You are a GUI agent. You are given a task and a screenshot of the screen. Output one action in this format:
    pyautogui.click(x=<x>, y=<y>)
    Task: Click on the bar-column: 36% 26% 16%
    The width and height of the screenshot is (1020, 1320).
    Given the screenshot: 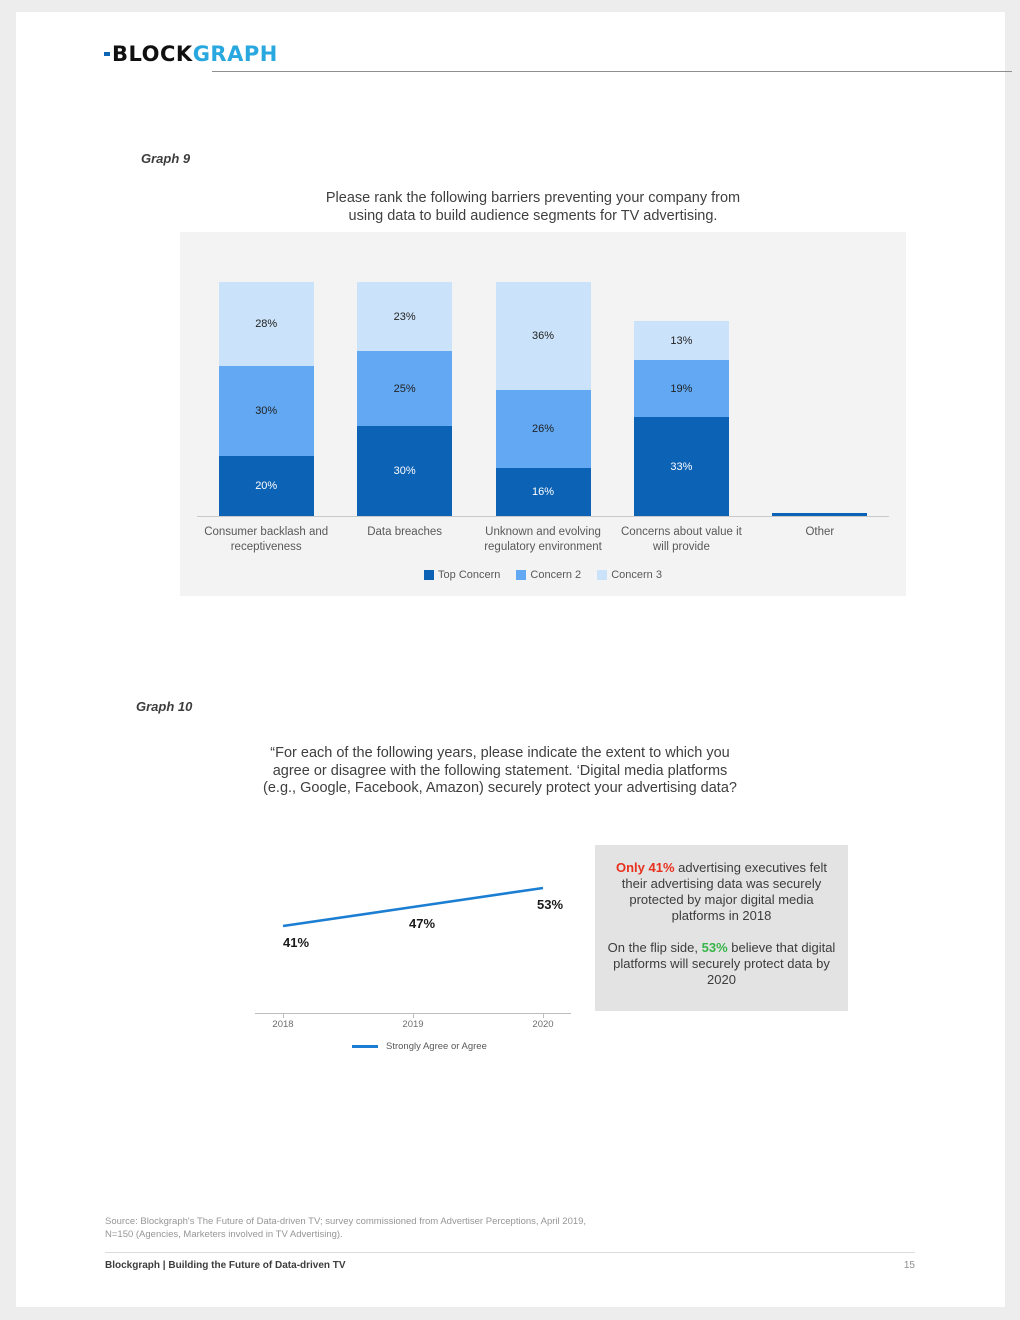 What is the action you would take?
    pyautogui.click(x=543, y=374)
    